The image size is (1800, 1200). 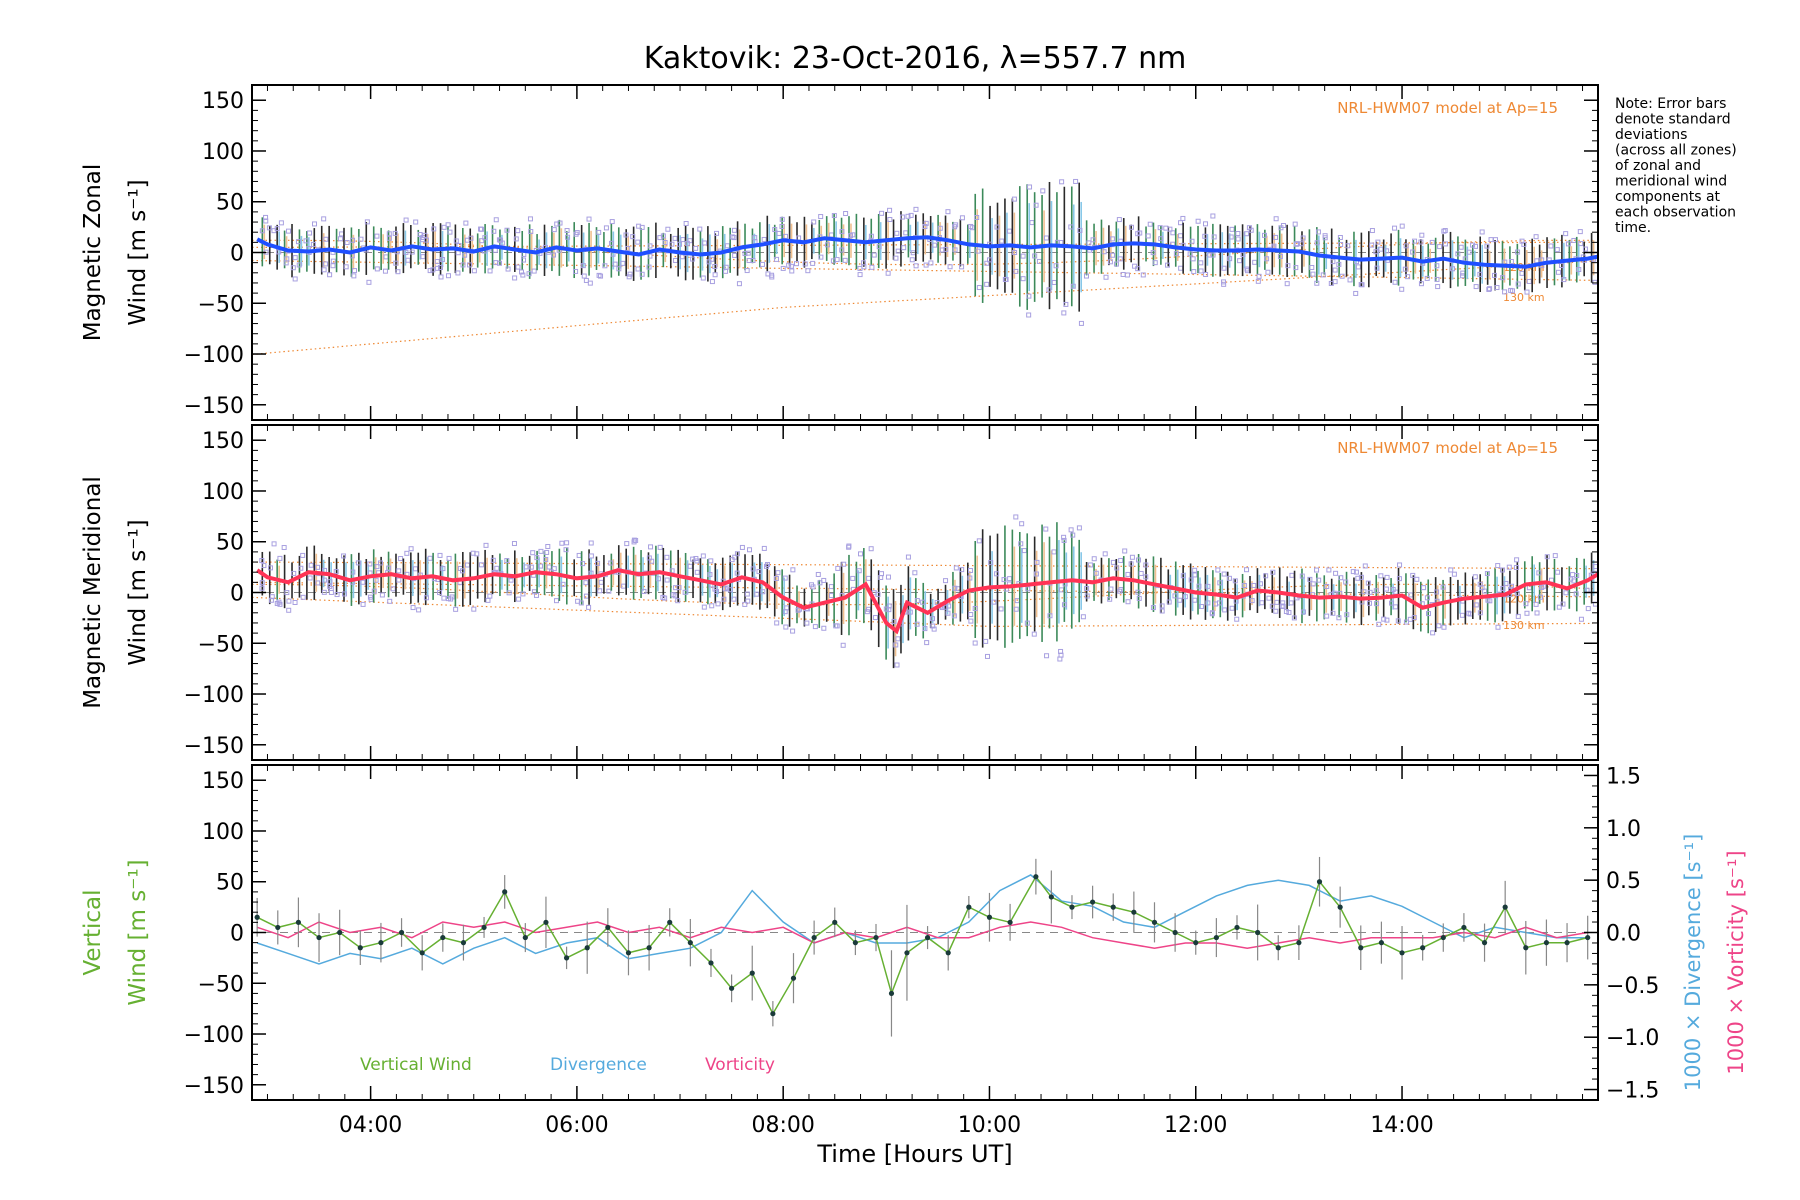 What do you see at coordinates (223, 832) in the screenshot?
I see `y-tick-label: 100` at bounding box center [223, 832].